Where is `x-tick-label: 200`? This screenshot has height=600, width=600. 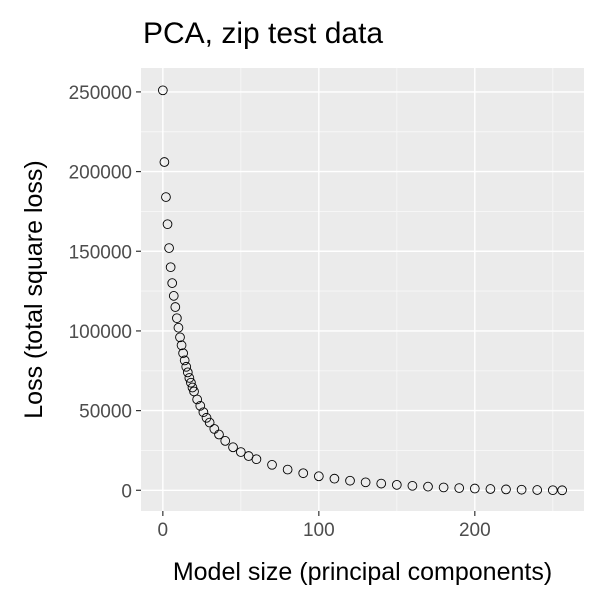
x-tick-label: 200 is located at coordinates (475, 530).